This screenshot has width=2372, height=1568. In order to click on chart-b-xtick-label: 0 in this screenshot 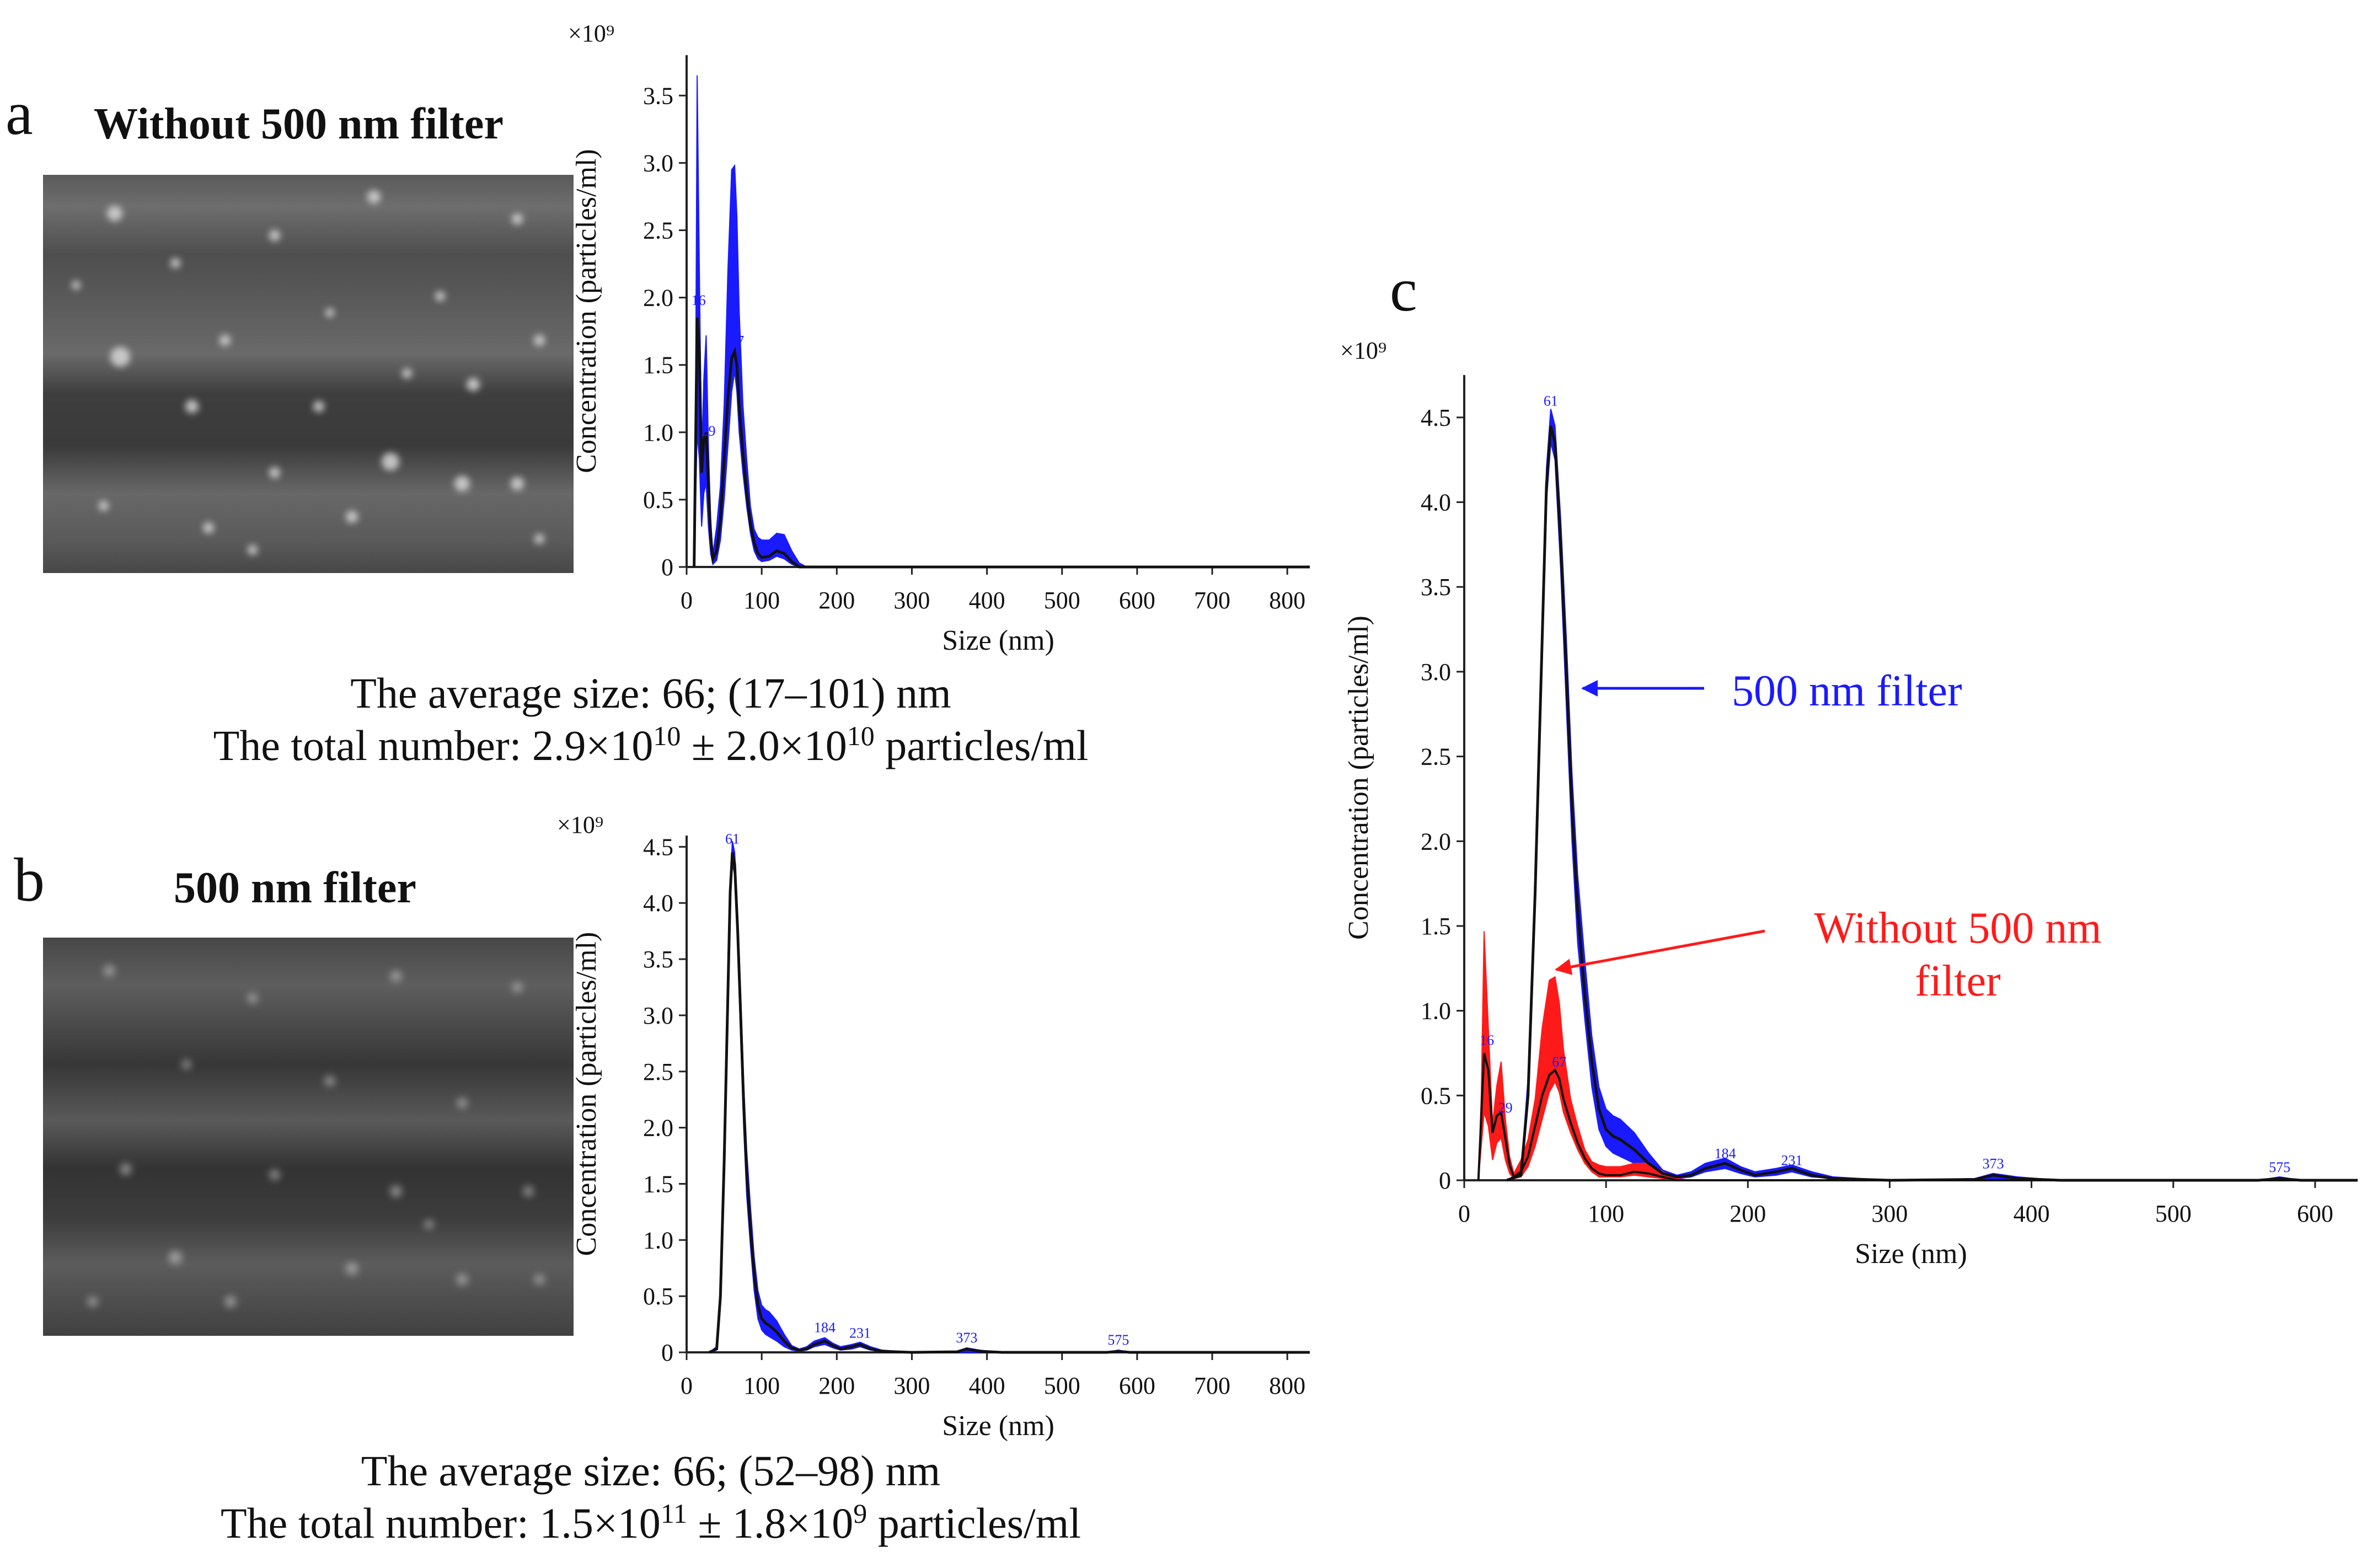, I will do `click(687, 1385)`.